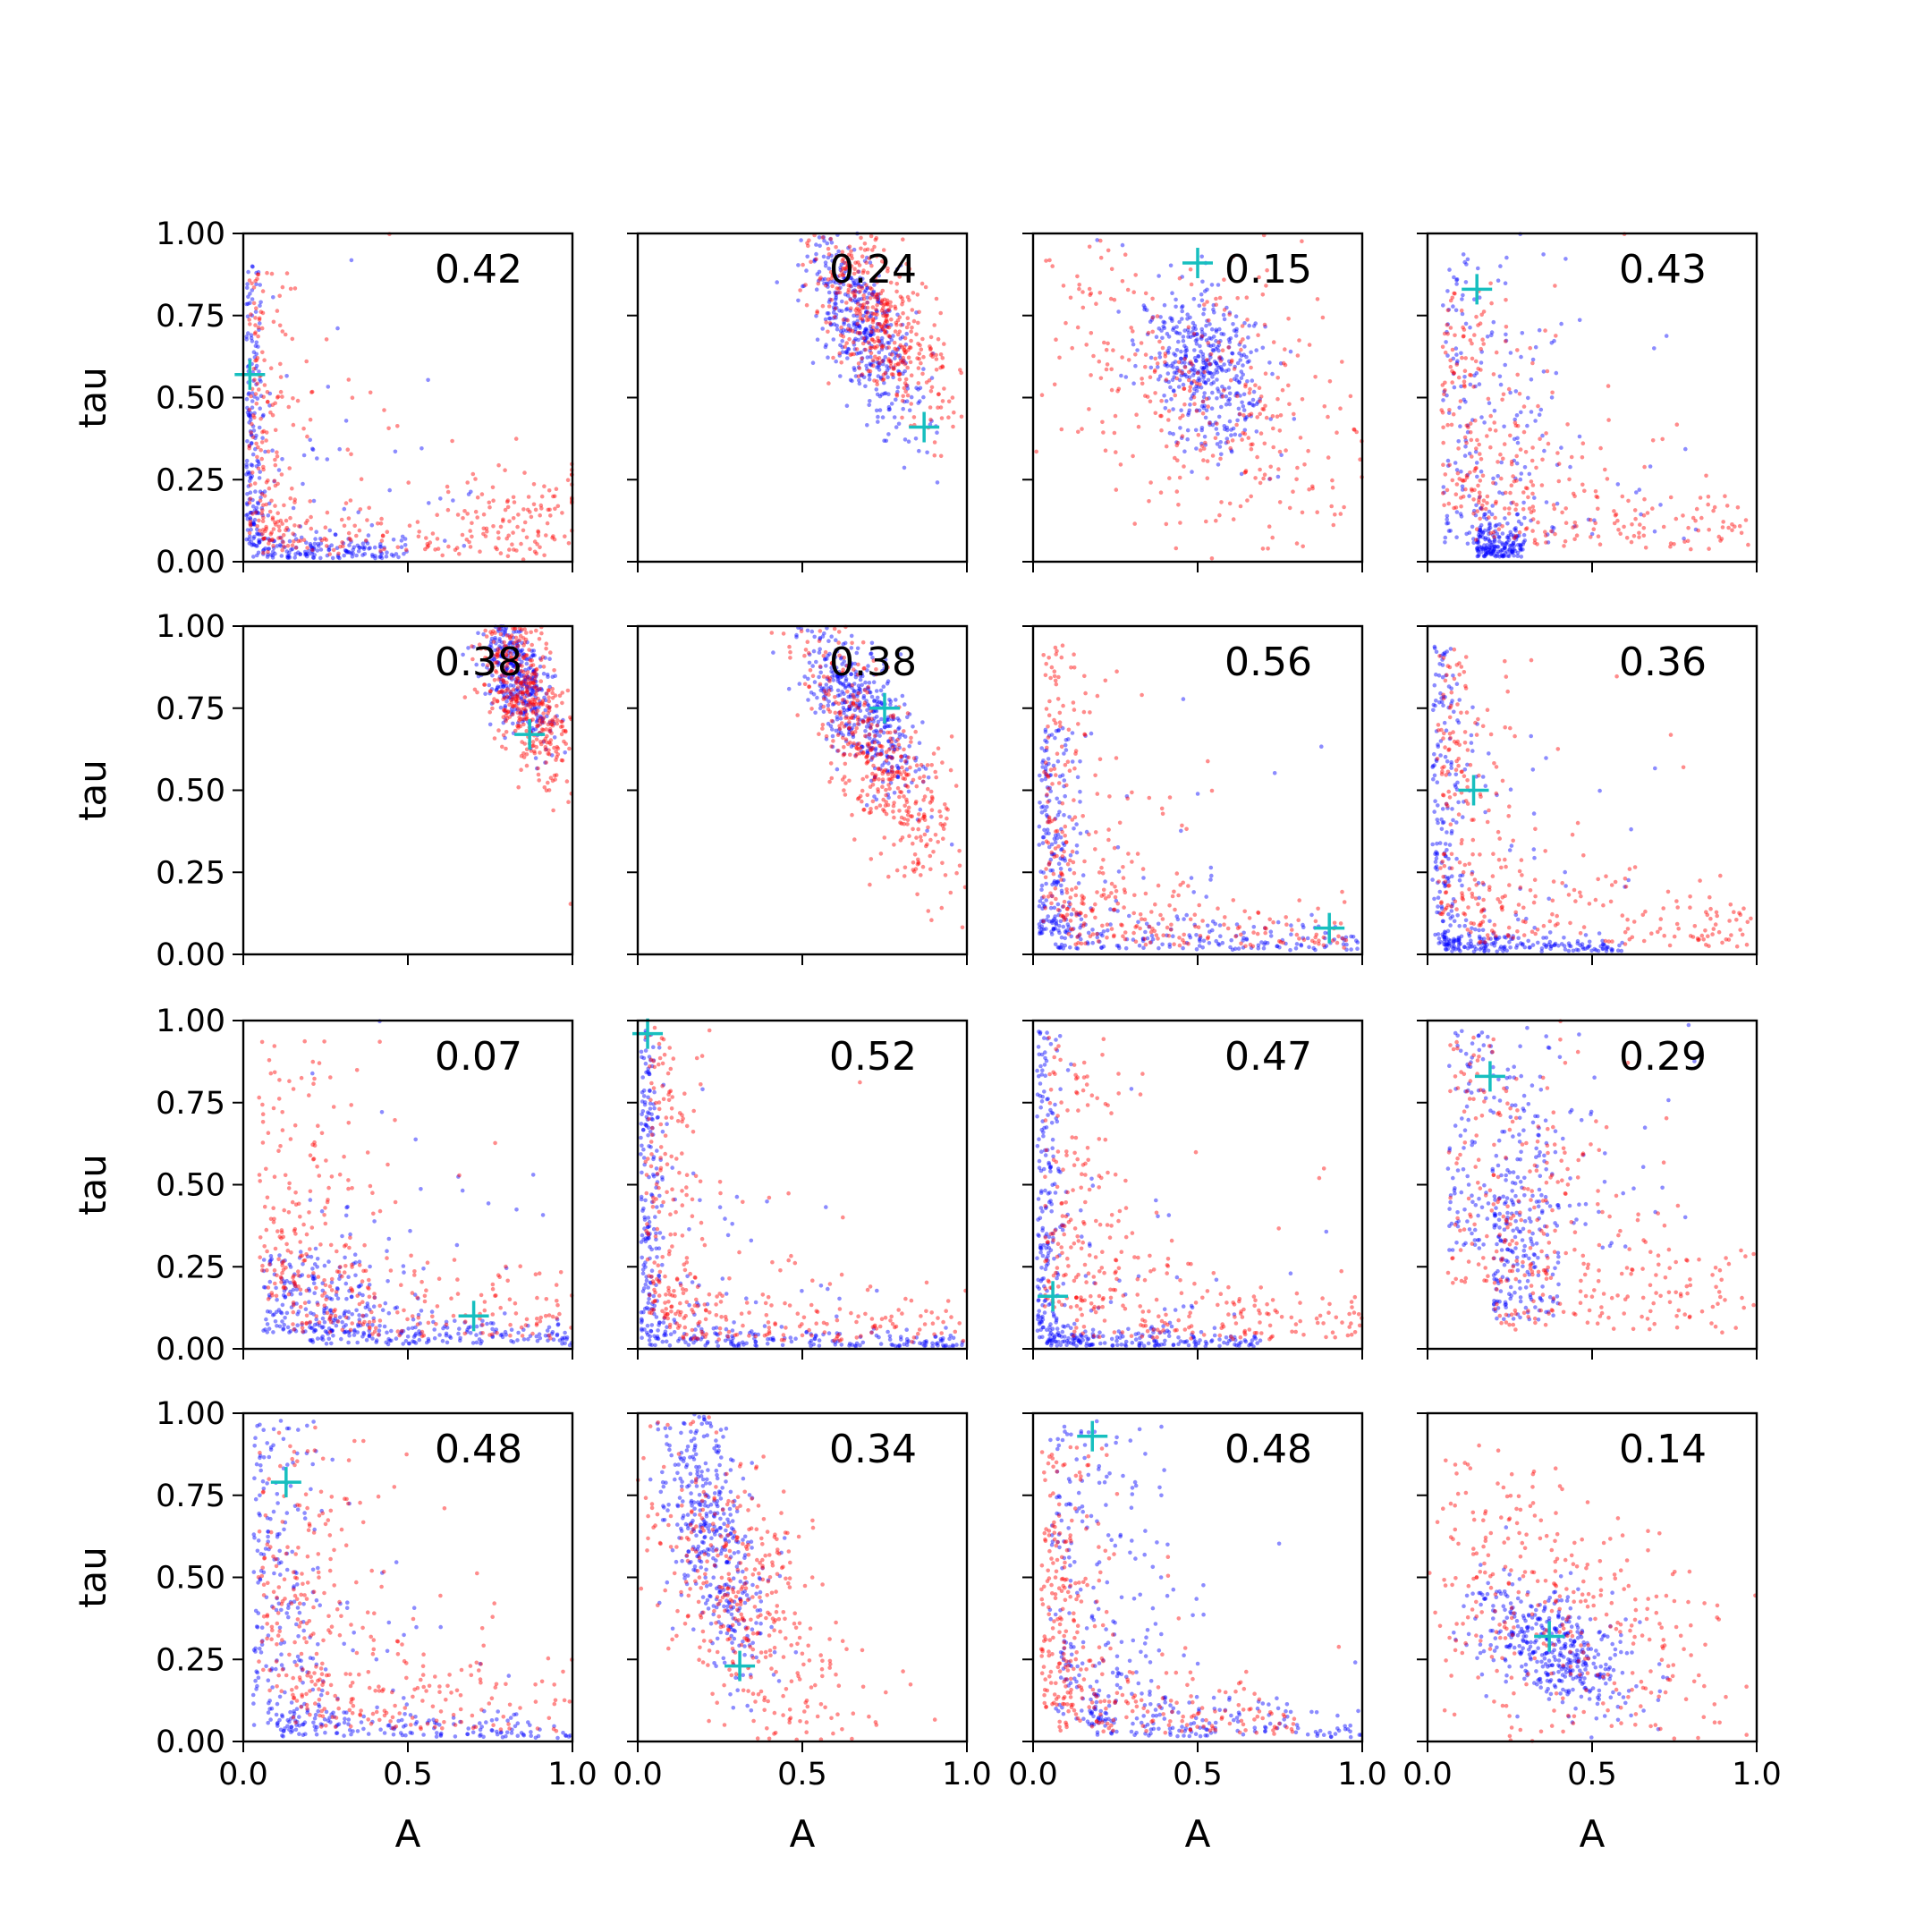  Describe the element at coordinates (92, 790) in the screenshot. I see `y-axis-label: tau` at that location.